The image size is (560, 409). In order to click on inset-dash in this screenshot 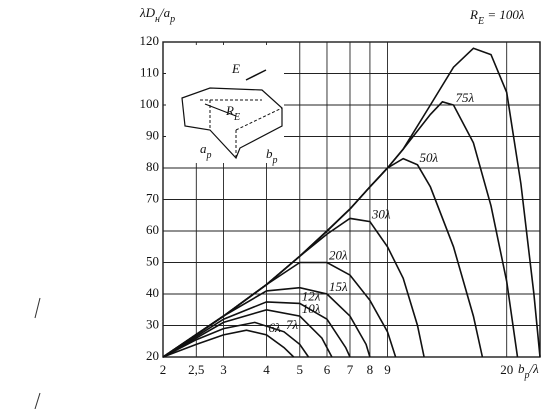, I will do `click(241, 128)`.